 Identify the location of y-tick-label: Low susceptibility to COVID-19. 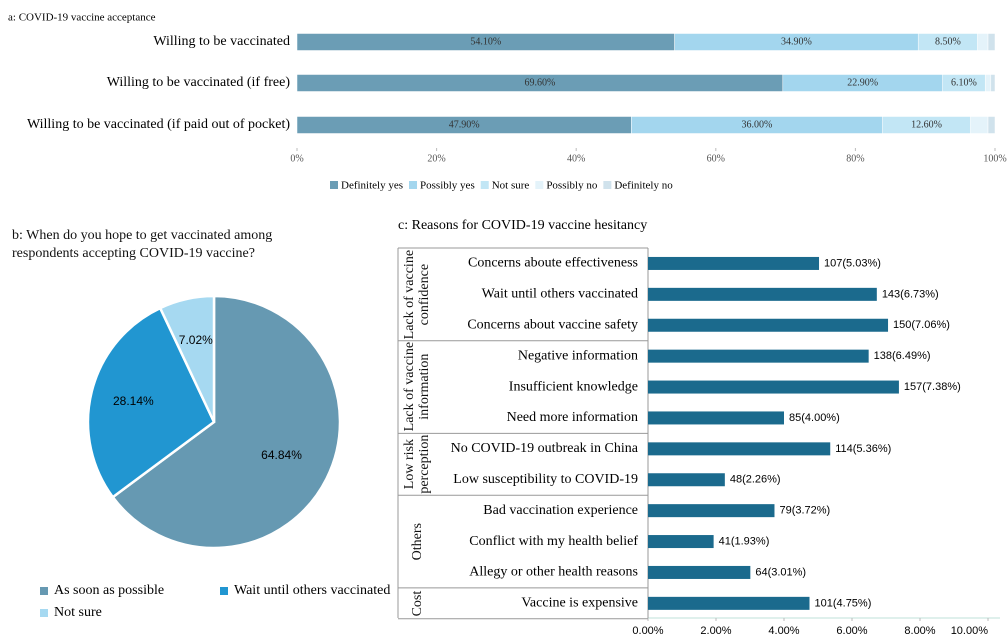
(545, 479).